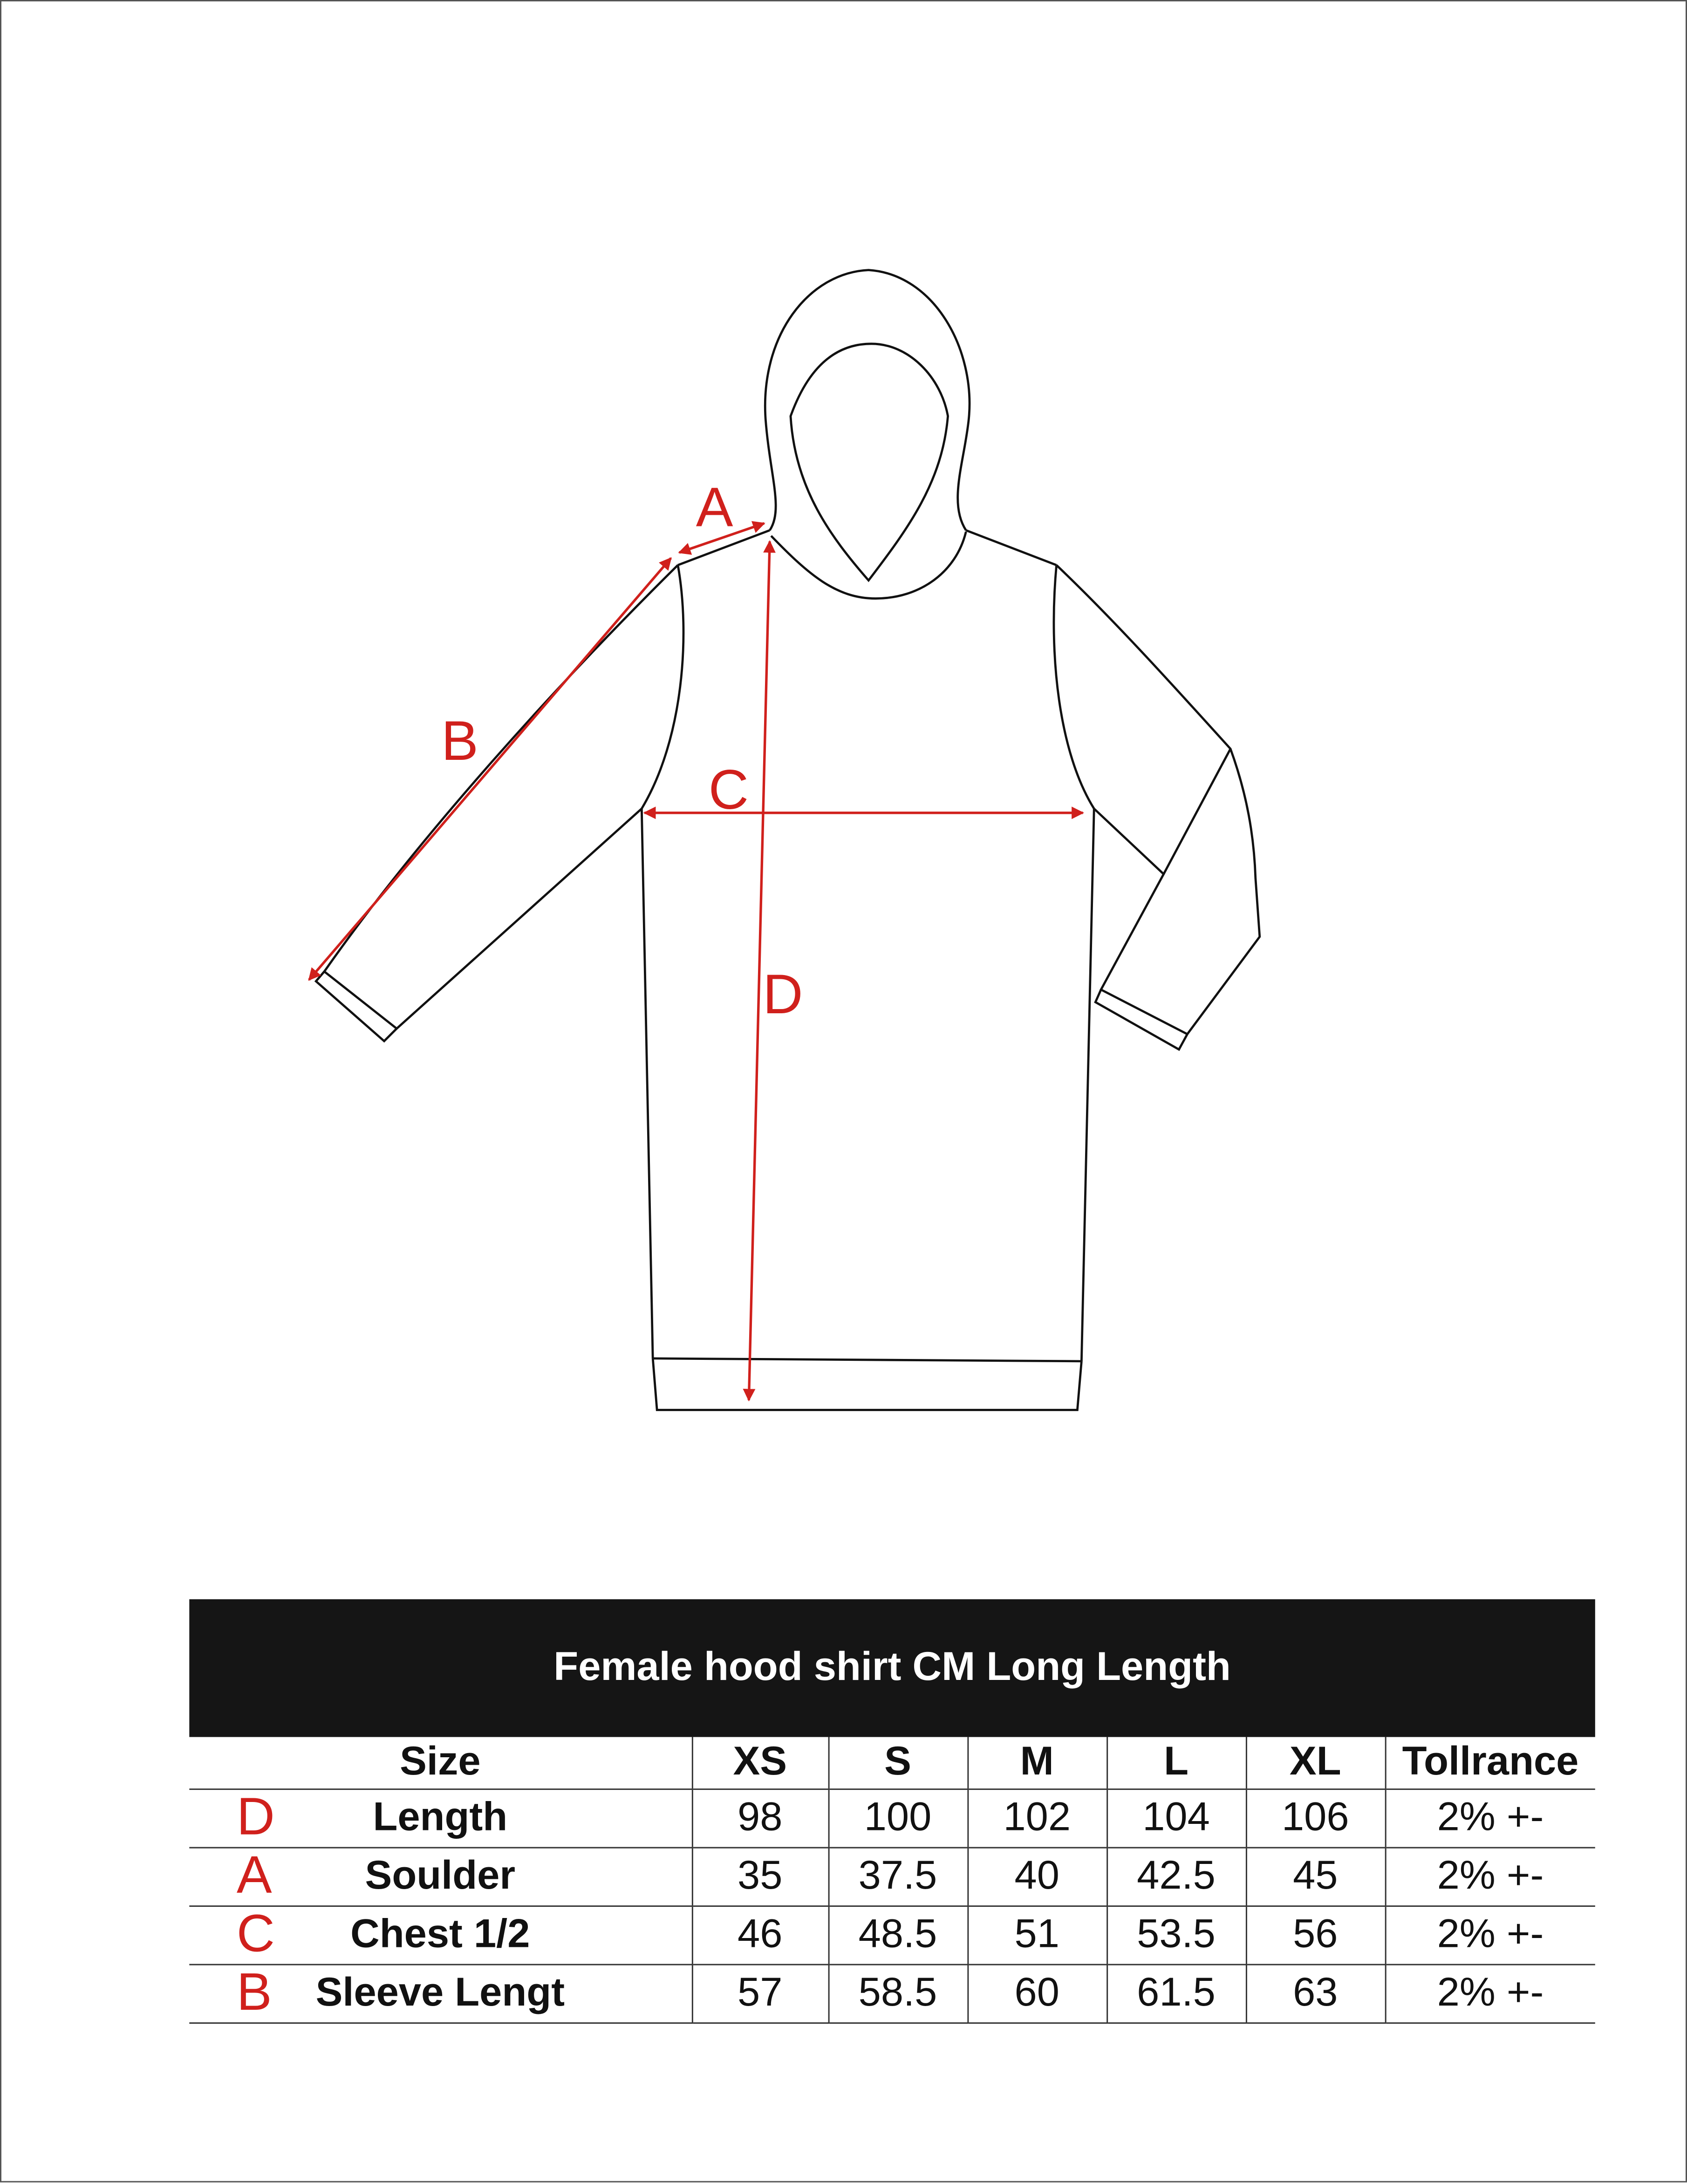 The height and width of the screenshot is (2184, 1687). I want to click on right-armhole, so click(1073, 687).